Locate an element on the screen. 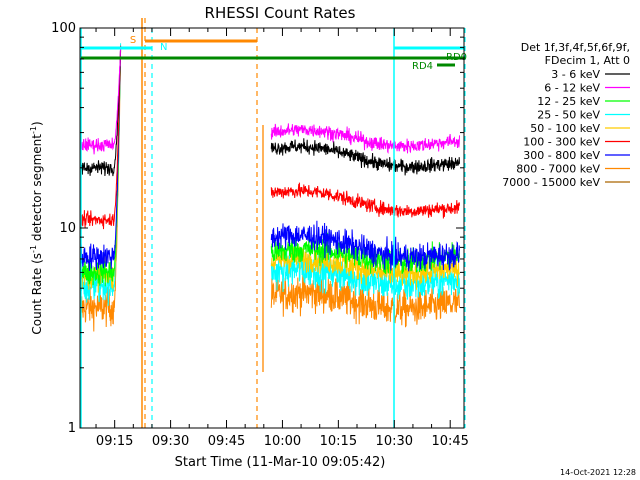  legend-entry-label: 25 - 50 keV is located at coordinates (568, 115).